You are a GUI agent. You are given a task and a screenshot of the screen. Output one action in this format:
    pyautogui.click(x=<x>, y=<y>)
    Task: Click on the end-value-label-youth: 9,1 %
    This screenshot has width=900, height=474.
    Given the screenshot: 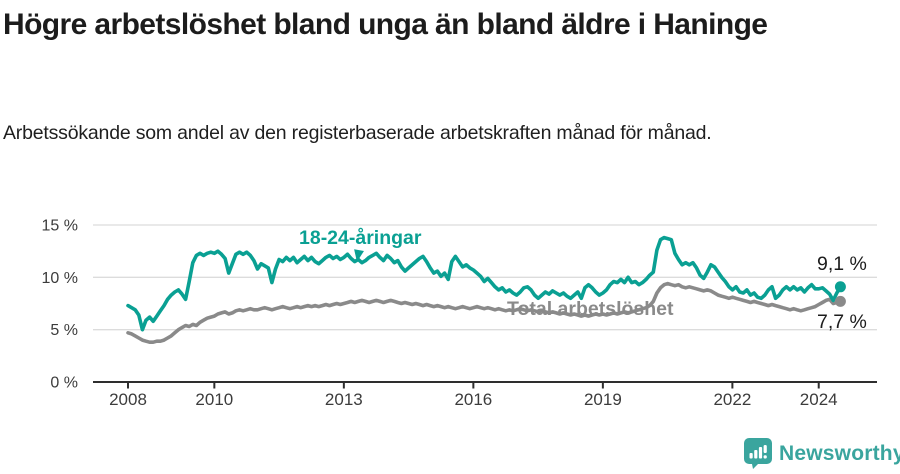 What is the action you would take?
    pyautogui.click(x=842, y=264)
    